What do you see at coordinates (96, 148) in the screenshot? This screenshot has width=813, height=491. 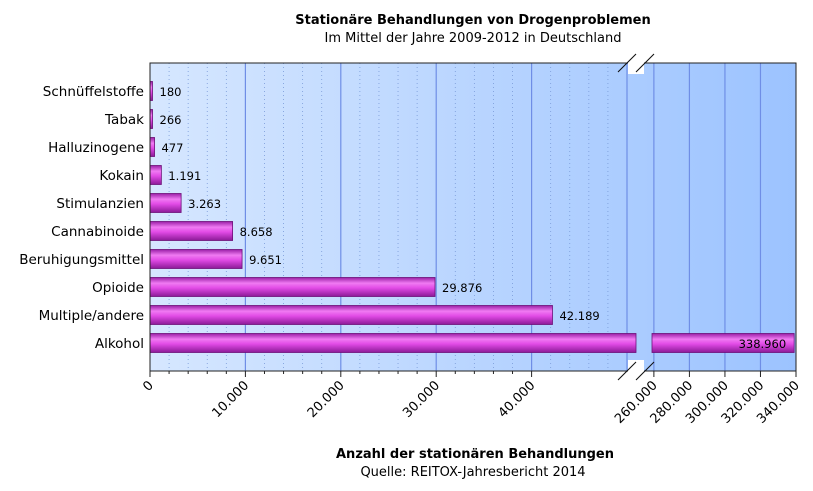 I see `category-label: Halluzinogene` at bounding box center [96, 148].